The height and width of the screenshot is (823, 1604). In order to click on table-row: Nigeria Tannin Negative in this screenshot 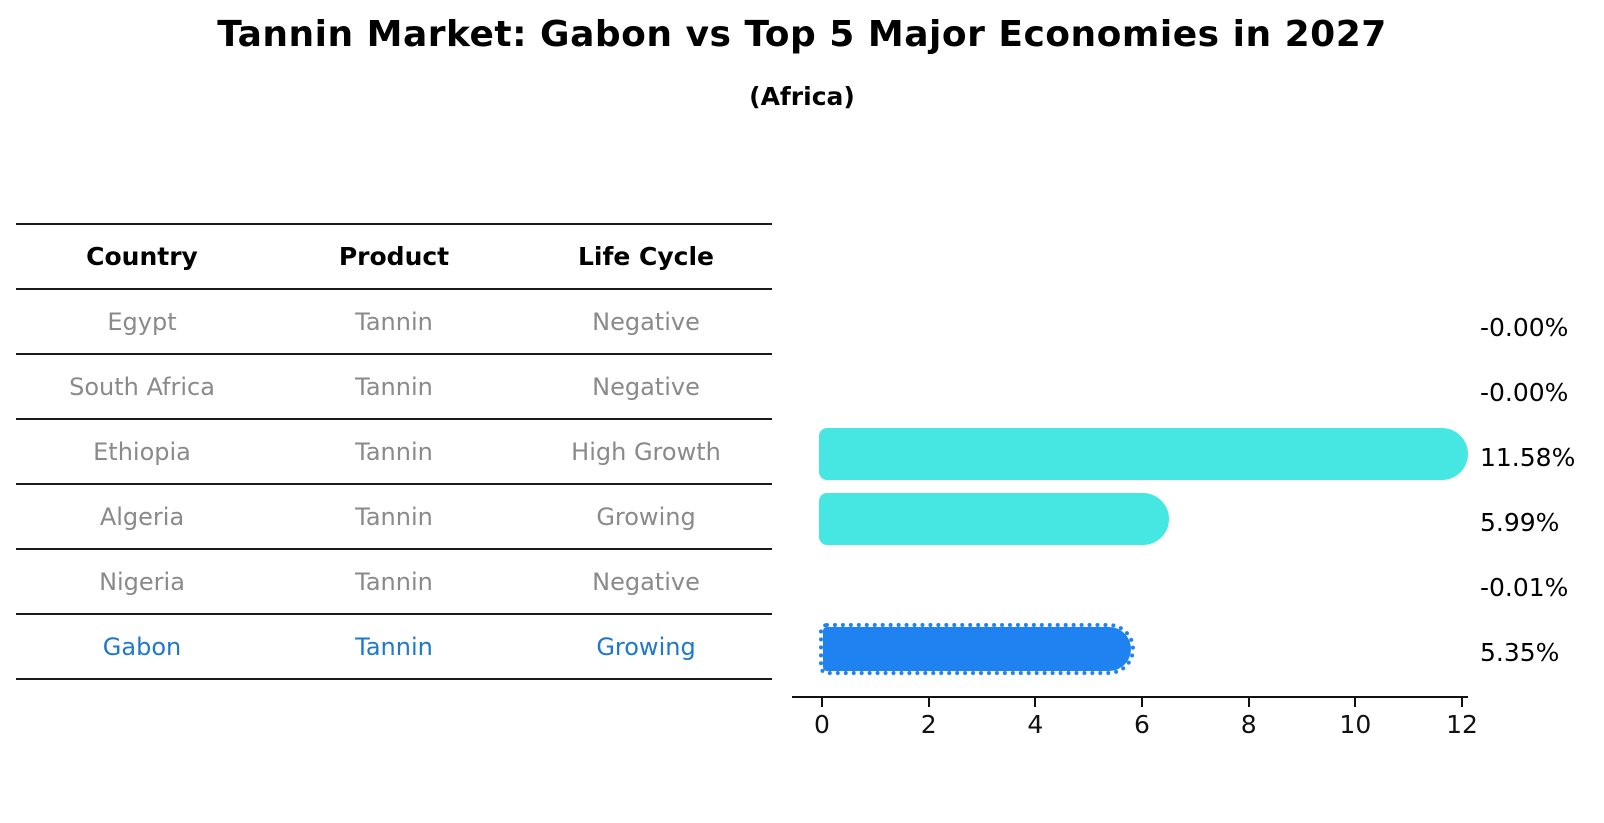, I will do `click(394, 580)`.